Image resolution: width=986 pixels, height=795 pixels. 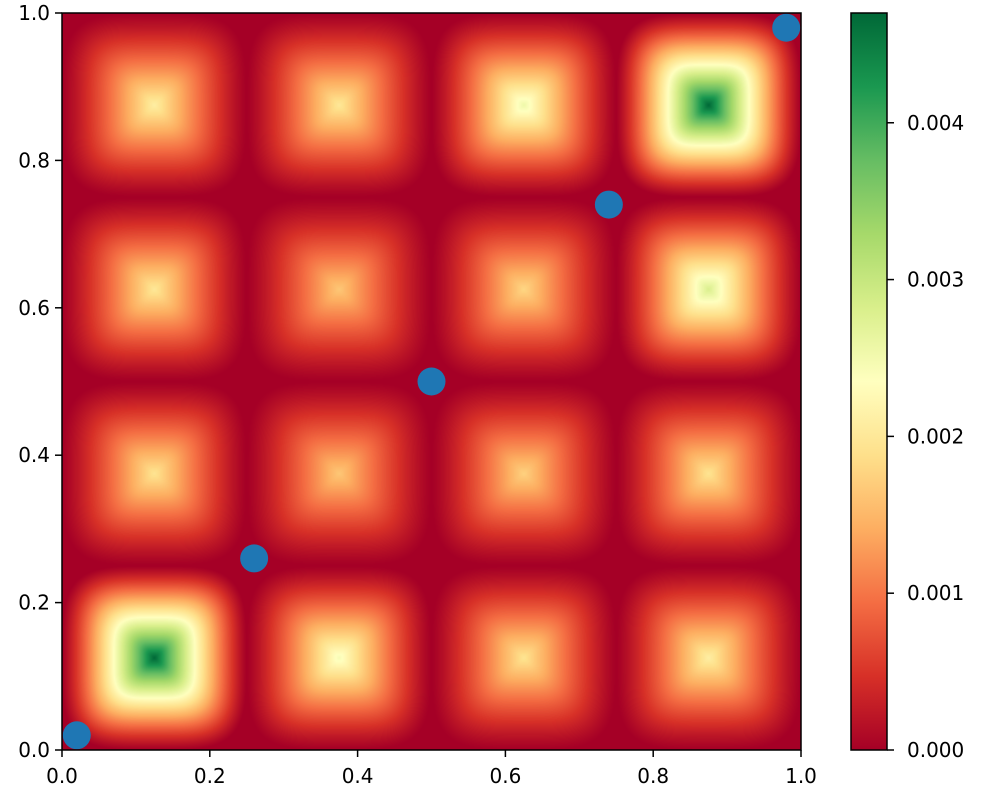 I want to click on y-tick-label: 0.4, so click(x=34, y=455).